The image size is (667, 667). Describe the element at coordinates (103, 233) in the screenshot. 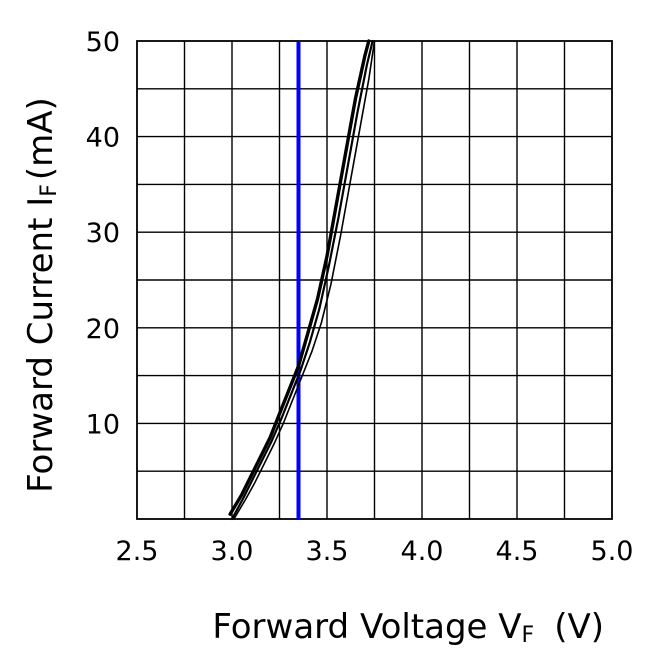

I see `y-tick-label: 30` at that location.